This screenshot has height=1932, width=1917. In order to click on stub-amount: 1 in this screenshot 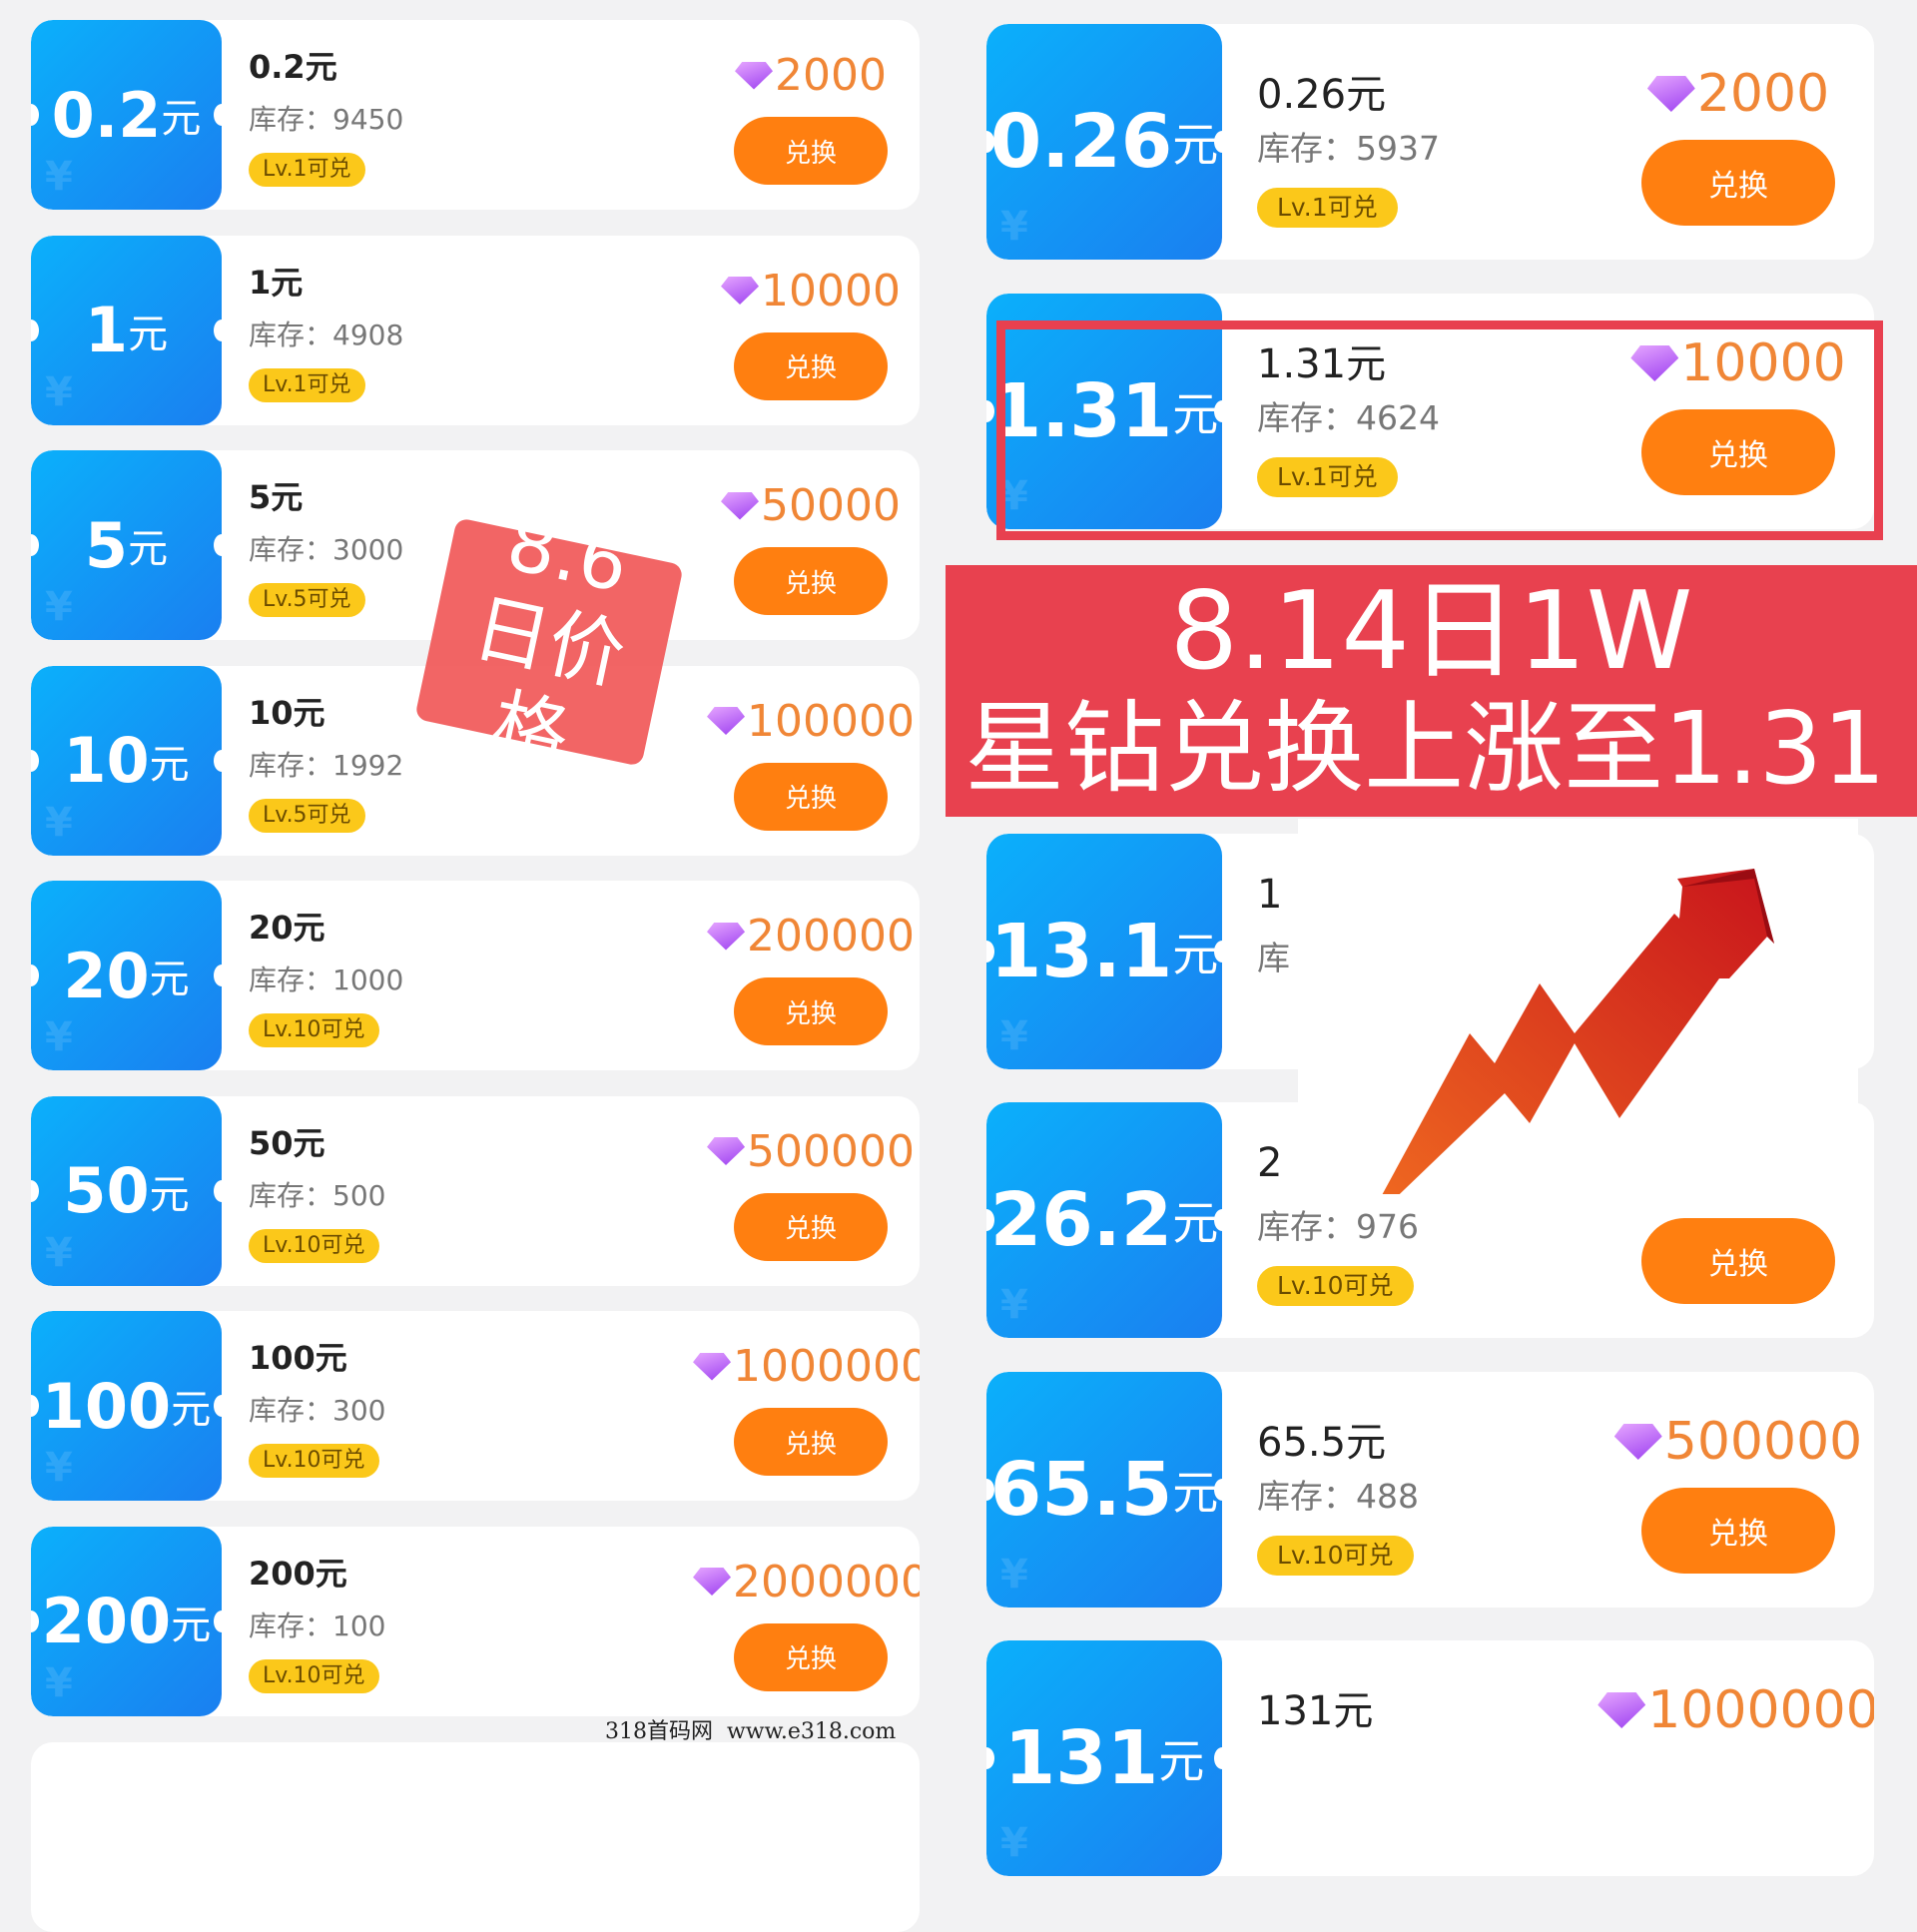, I will do `click(106, 330)`.